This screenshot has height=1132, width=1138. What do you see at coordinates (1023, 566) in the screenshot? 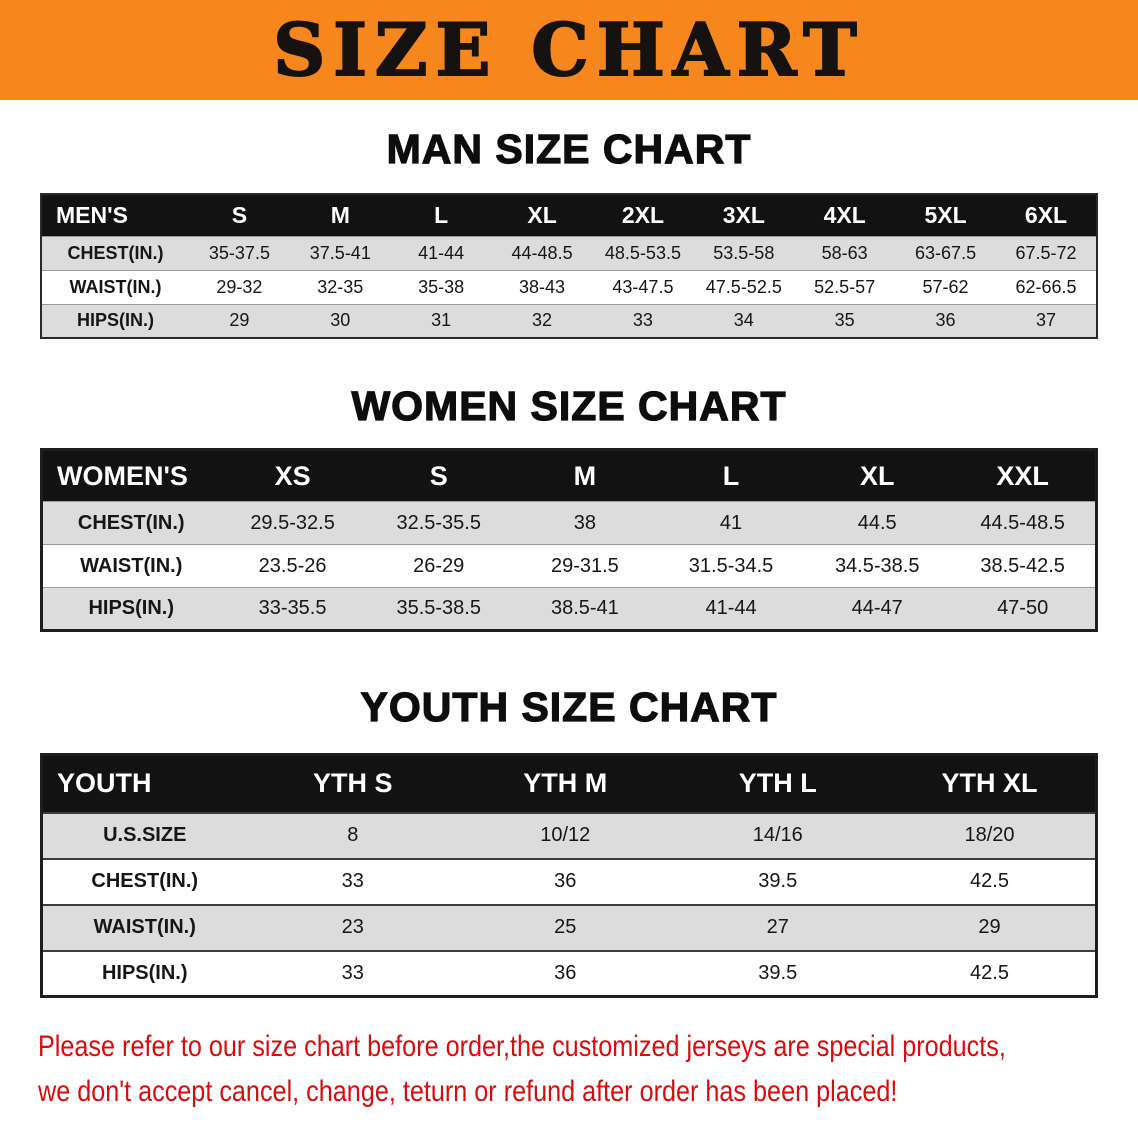
I see `size-value: 38.5-42.5` at bounding box center [1023, 566].